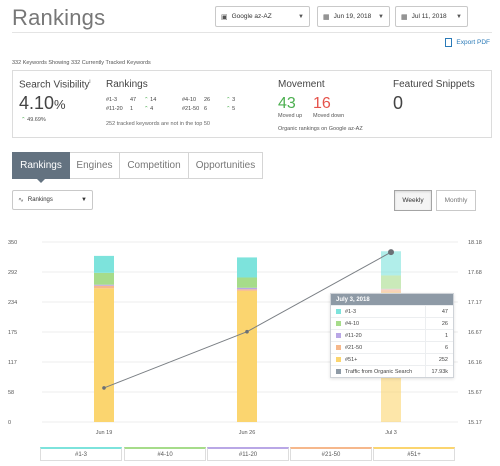 This screenshot has width=500, height=466. What do you see at coordinates (475, 243) in the screenshot?
I see `y-right-tick-label: 18.18` at bounding box center [475, 243].